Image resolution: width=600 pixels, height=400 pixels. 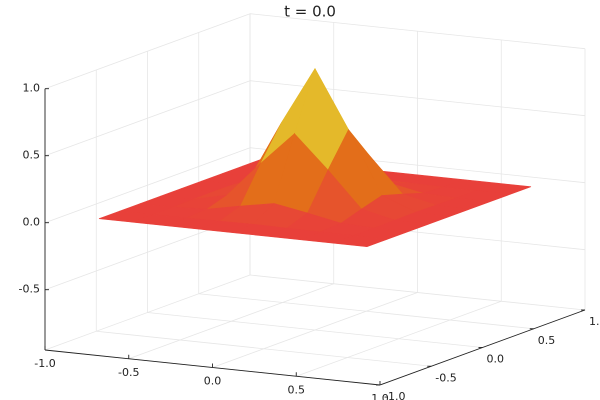 I want to click on y-tick-label: -0.5, so click(x=445, y=377).